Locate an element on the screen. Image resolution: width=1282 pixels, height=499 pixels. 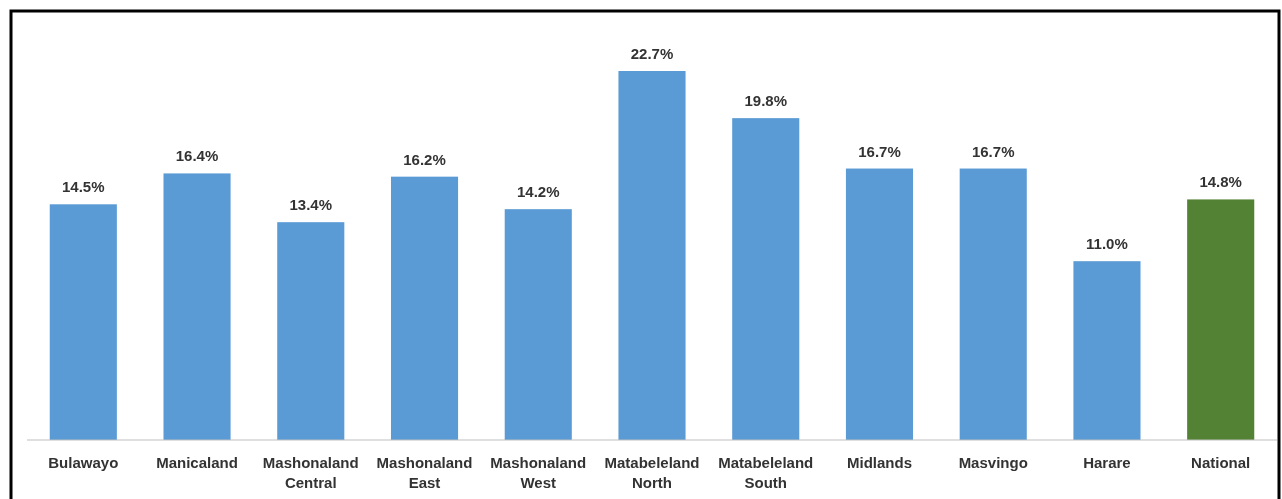
data-label: 19.8% is located at coordinates (766, 101).